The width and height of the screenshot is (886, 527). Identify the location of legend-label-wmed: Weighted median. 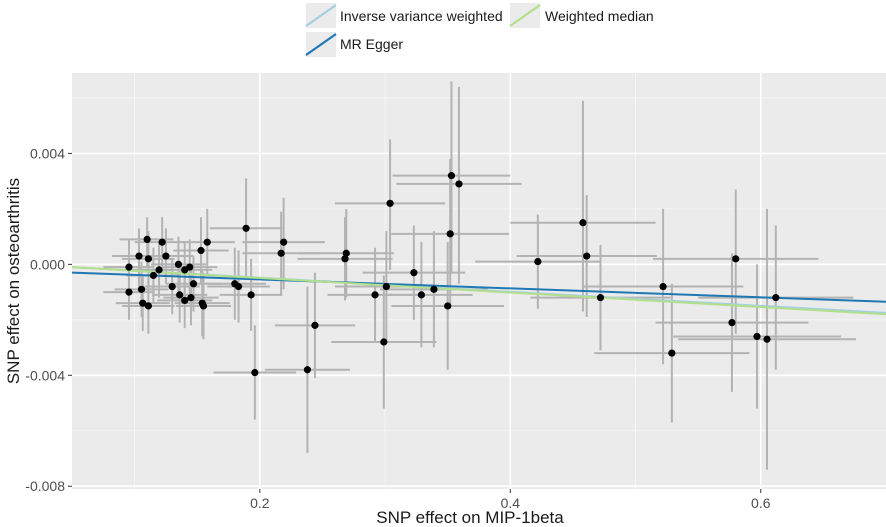
(599, 16).